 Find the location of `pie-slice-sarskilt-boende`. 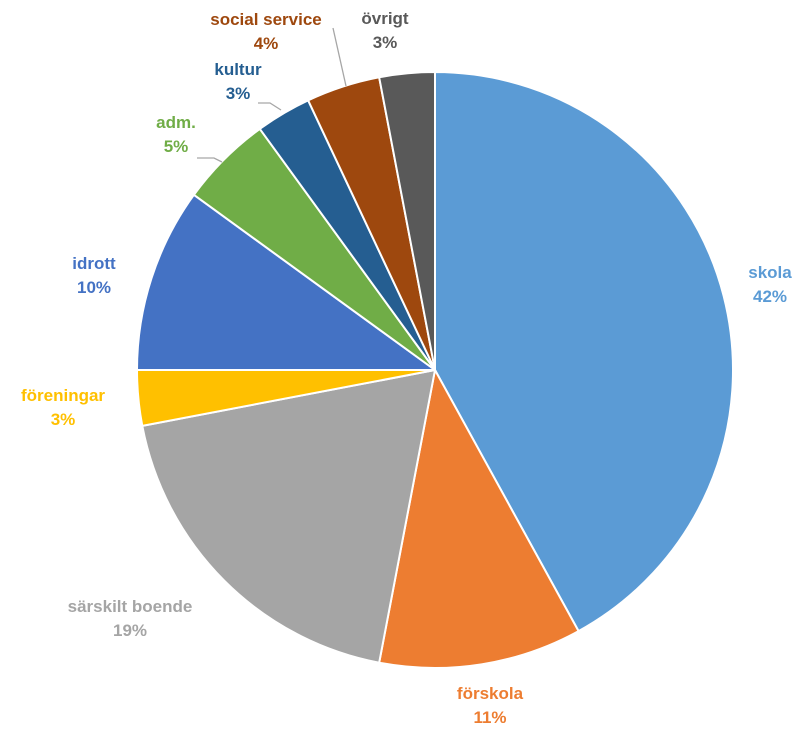

pie-slice-sarskilt-boende is located at coordinates (288, 516).